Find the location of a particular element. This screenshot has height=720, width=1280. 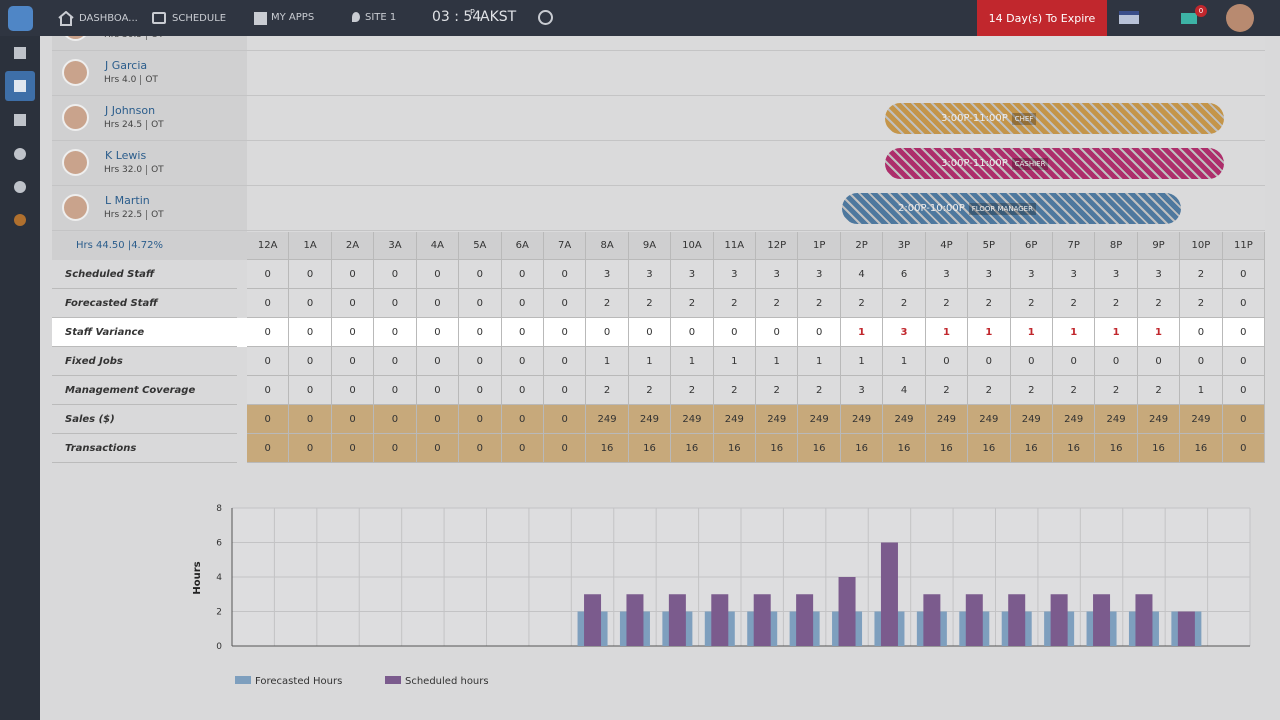

hour-header: 5P is located at coordinates (989, 246).